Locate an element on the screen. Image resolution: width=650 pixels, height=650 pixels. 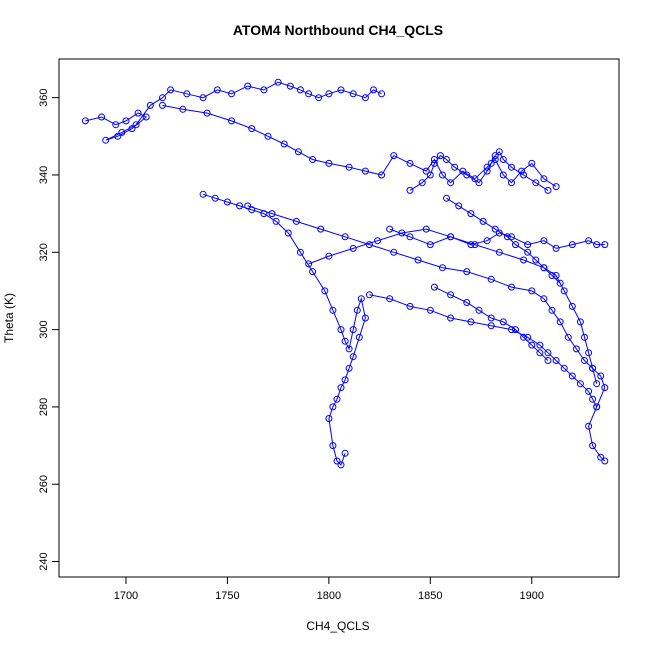
chart-title: ATOM4 Northbound CH4_QCLS is located at coordinates (338, 30).